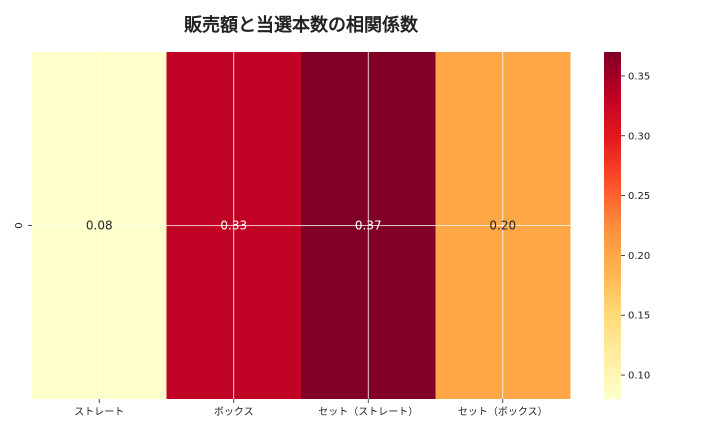  What do you see at coordinates (639, 136) in the screenshot?
I see `colorbar-tick-label-4: 0.30` at bounding box center [639, 136].